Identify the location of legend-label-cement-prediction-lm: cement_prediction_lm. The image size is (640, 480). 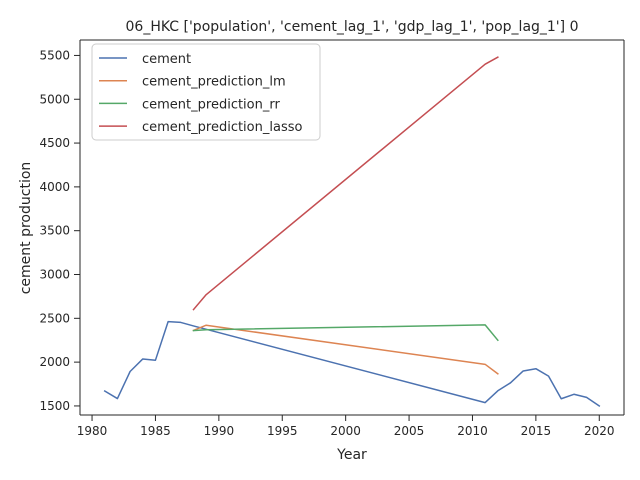
(214, 82).